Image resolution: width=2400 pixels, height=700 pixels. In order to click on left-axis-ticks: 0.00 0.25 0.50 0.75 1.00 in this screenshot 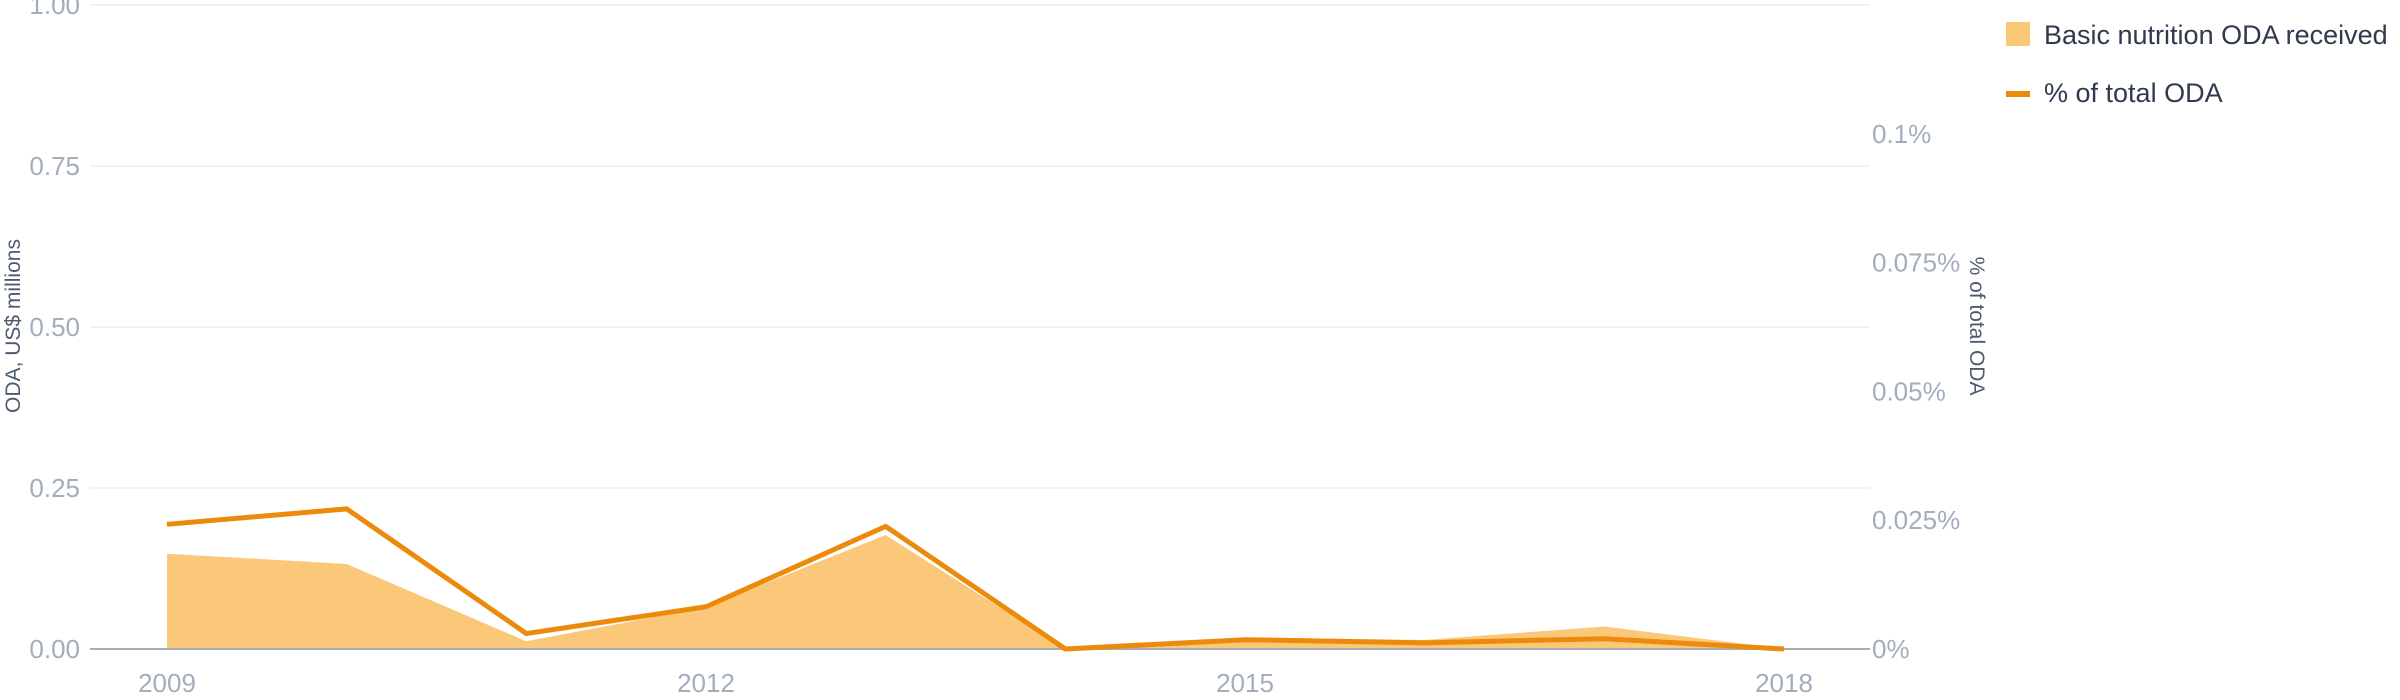, I will do `click(54, 332)`.